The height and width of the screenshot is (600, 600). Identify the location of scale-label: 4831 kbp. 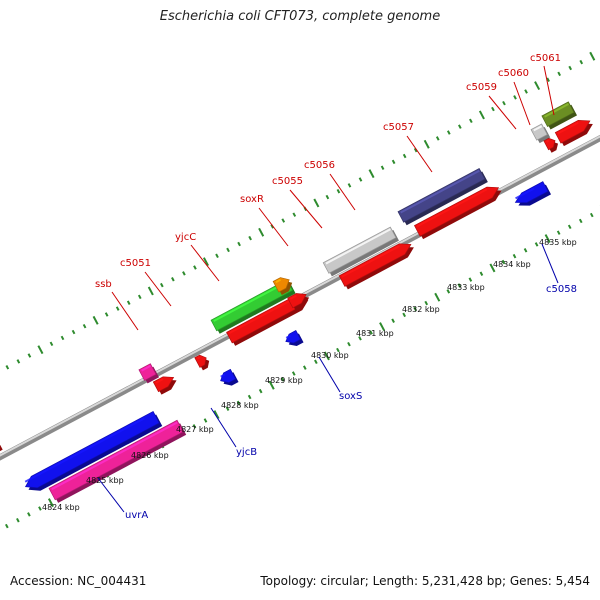
(375, 333).